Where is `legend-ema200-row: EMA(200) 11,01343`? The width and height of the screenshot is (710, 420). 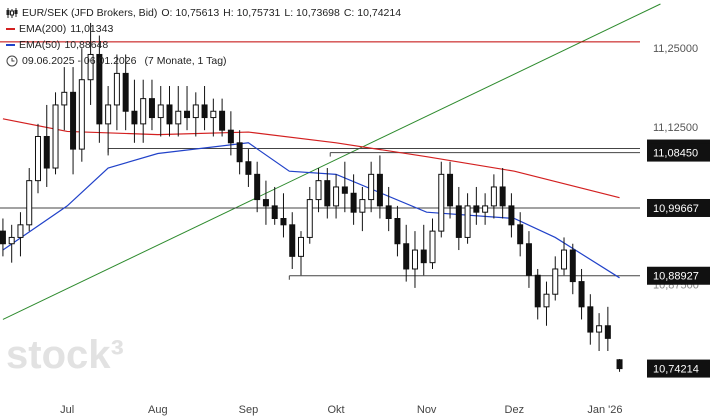
legend-ema200-row: EMA(200) 11,01343 is located at coordinates (203, 29).